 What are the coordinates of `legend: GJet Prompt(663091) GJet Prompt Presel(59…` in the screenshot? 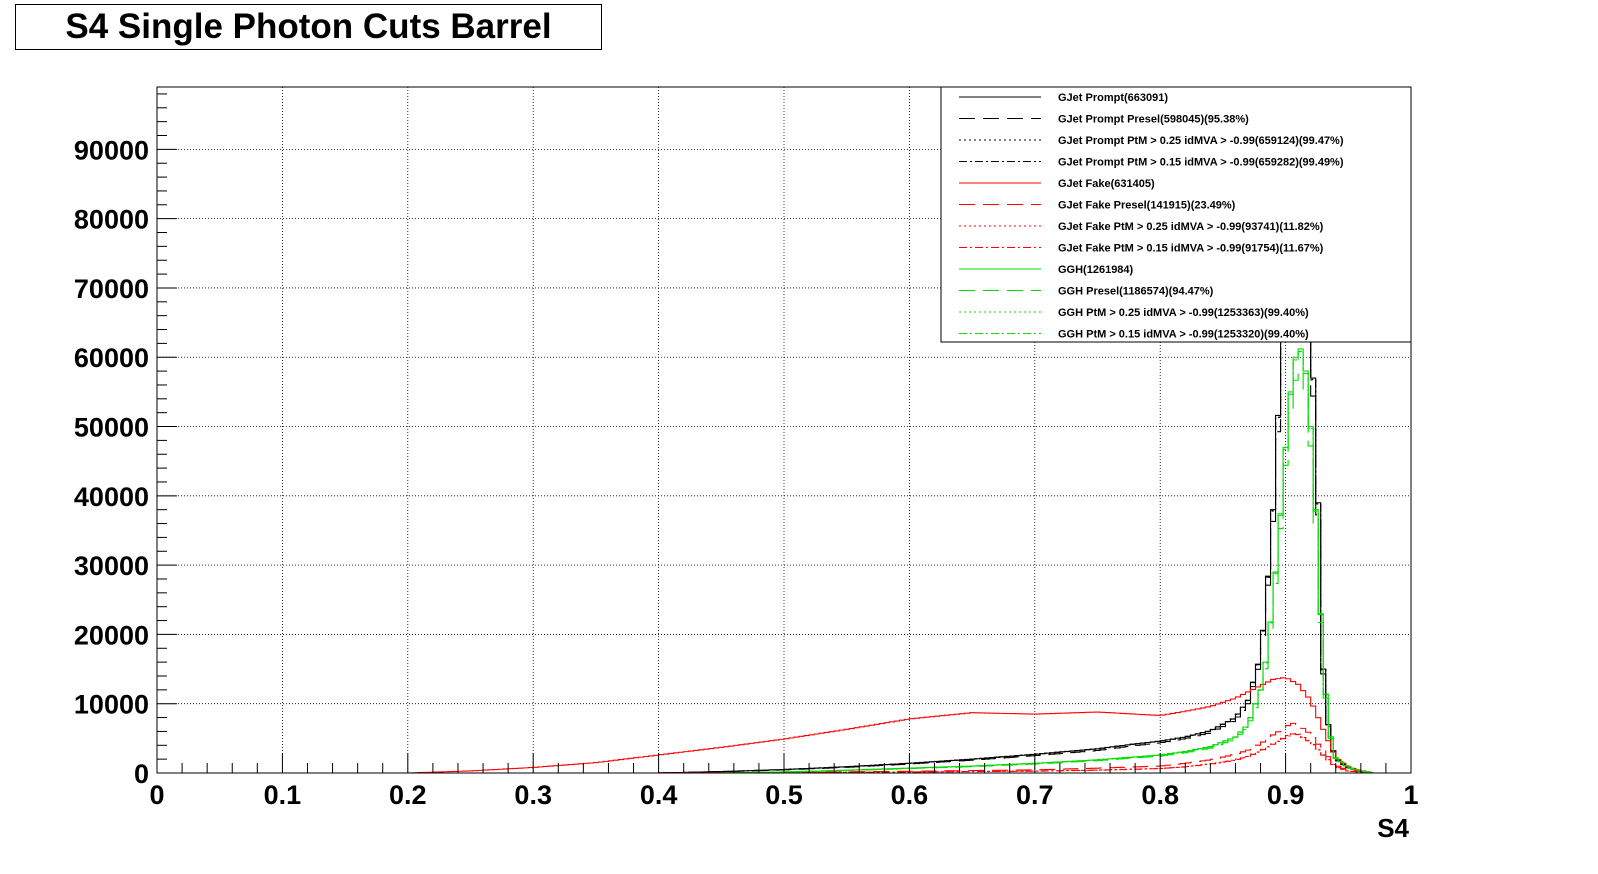 It's located at (1176, 214).